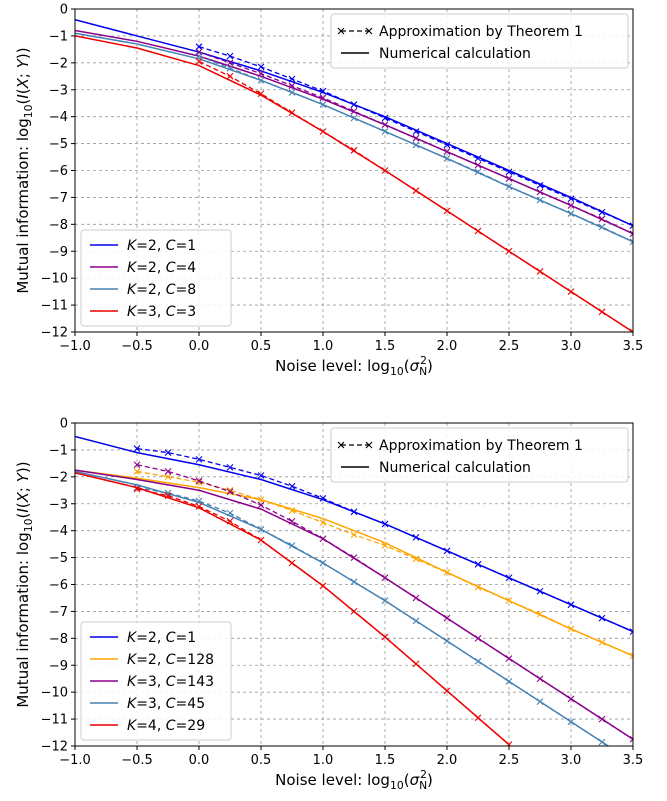 The image size is (667, 801). What do you see at coordinates (447, 346) in the screenshot?
I see `x-tick-label: 2.0` at bounding box center [447, 346].